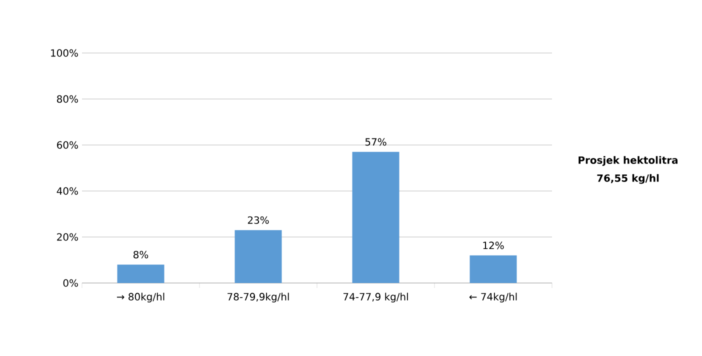 The image size is (702, 356). I want to click on y-tick-label: 100%, so click(64, 53).